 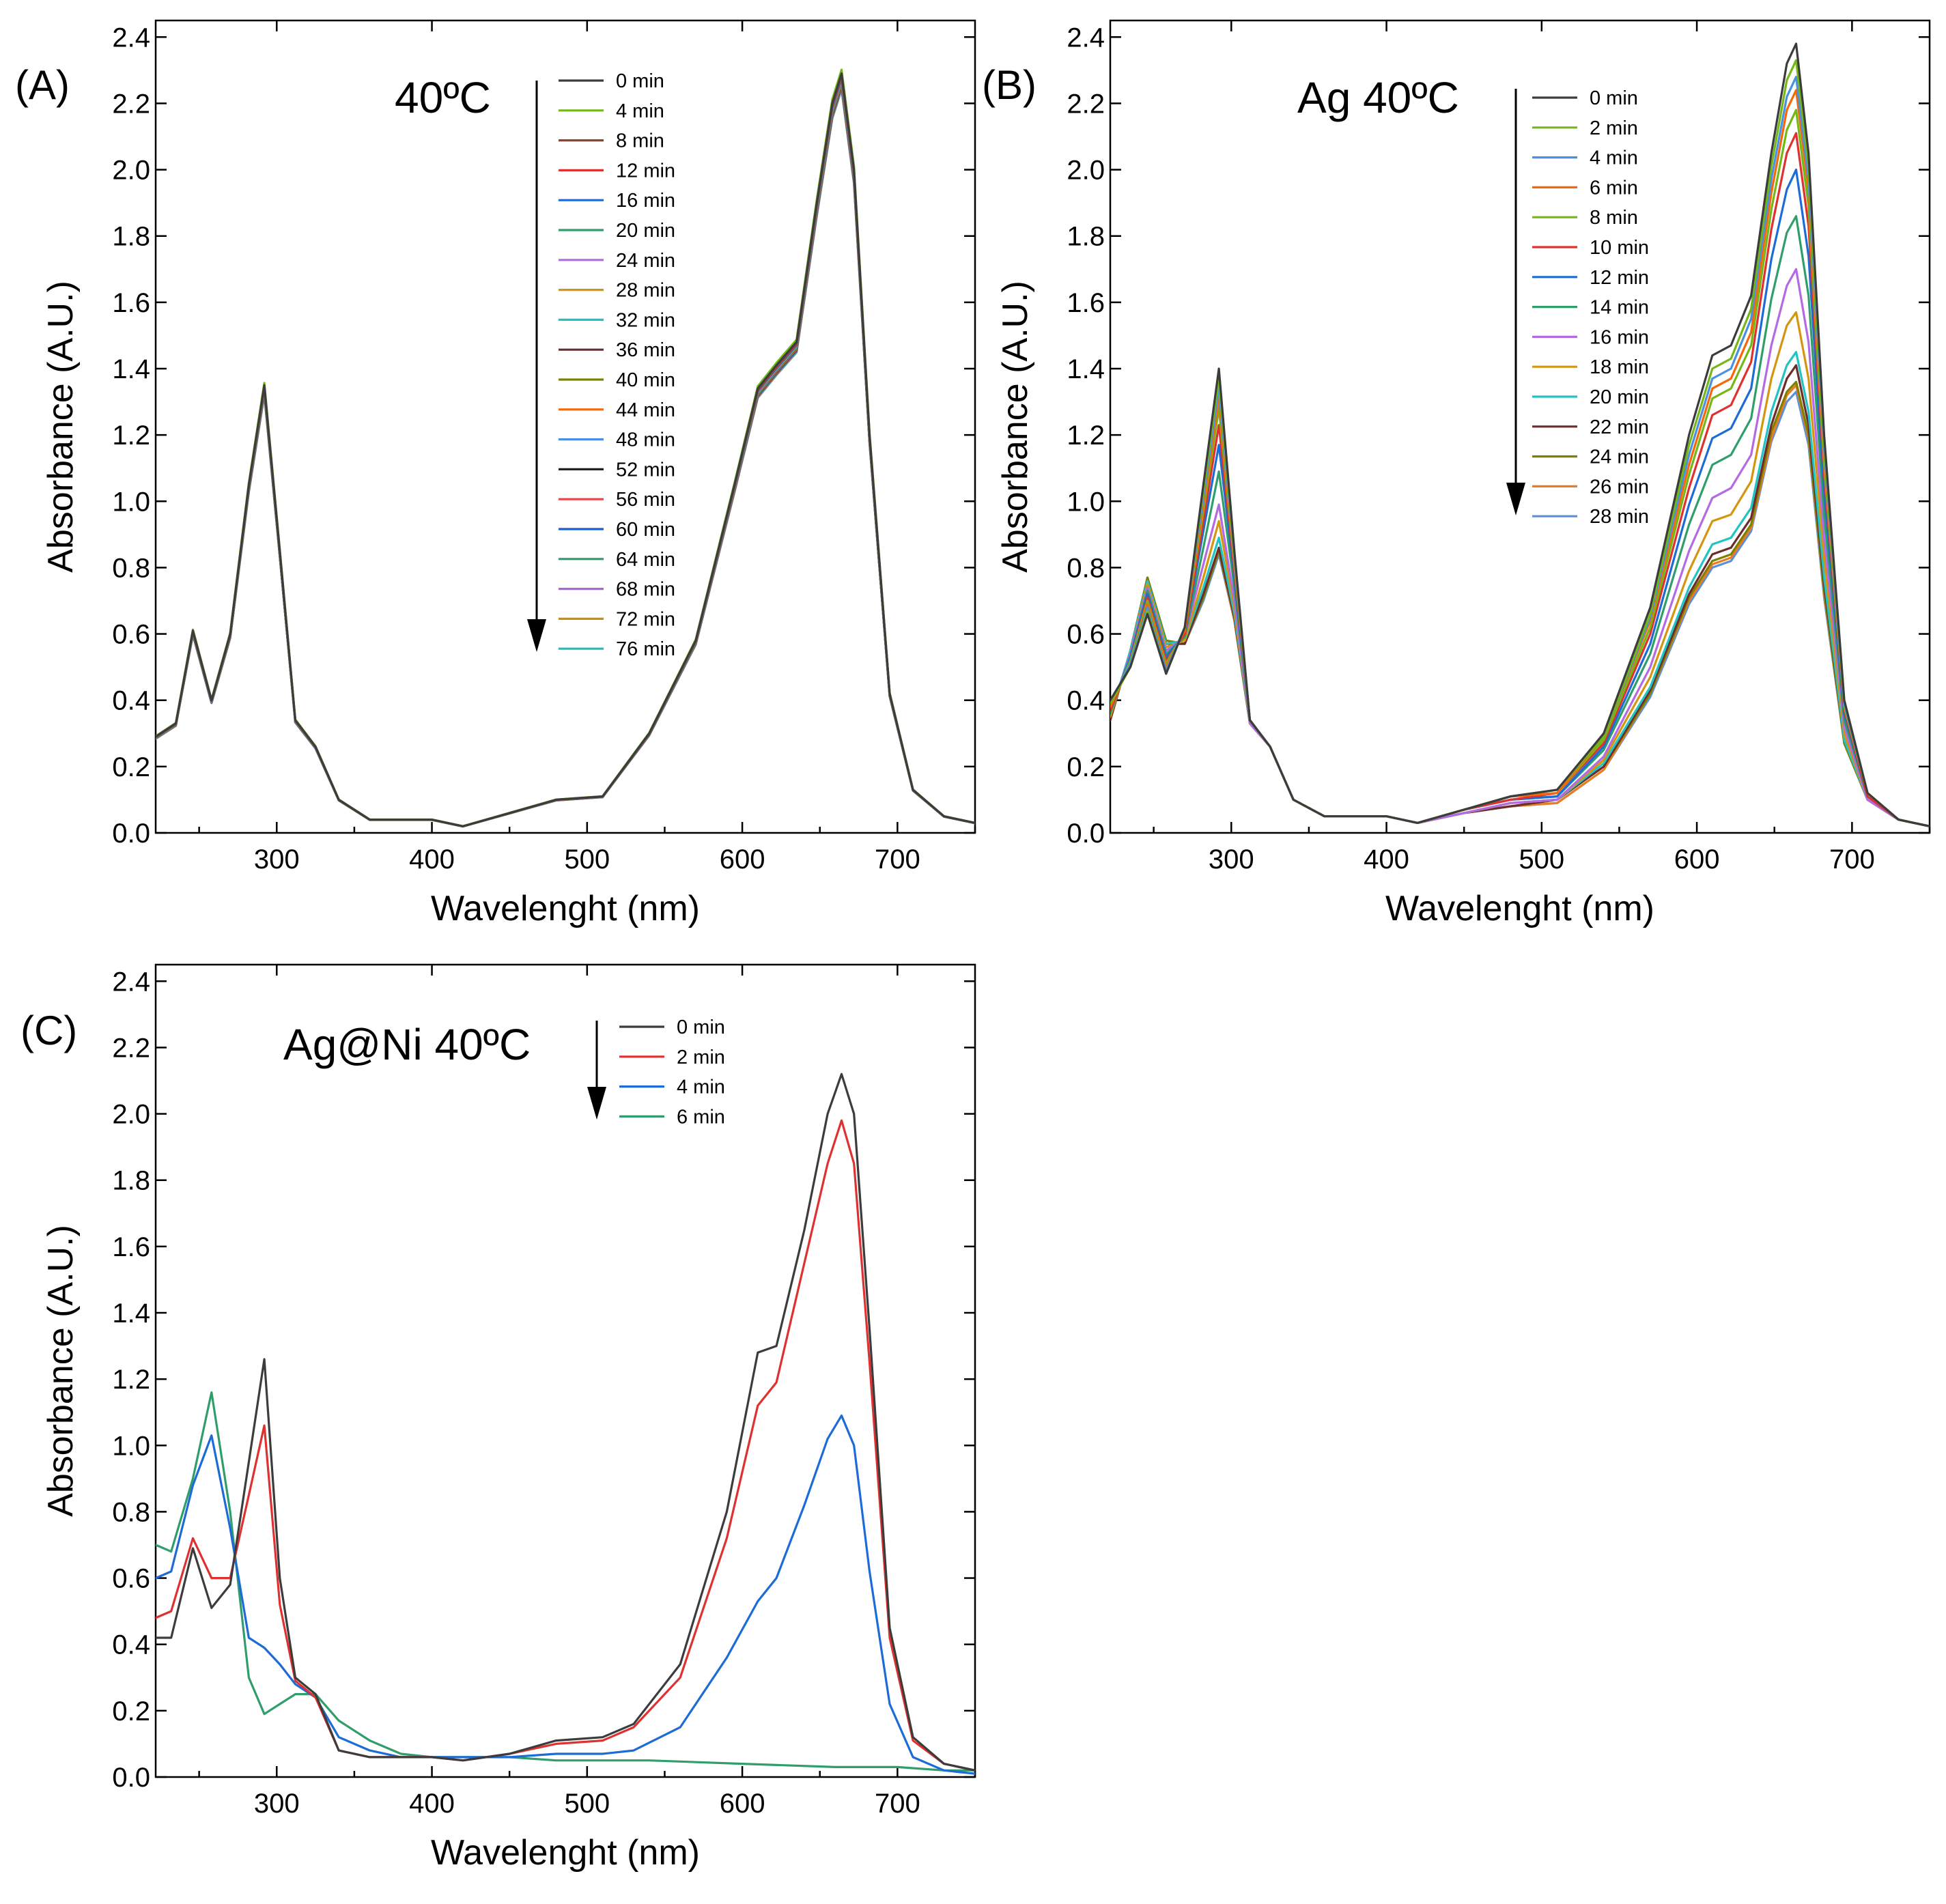 I want to click on legend-entry: 28 min, so click(x=645, y=291).